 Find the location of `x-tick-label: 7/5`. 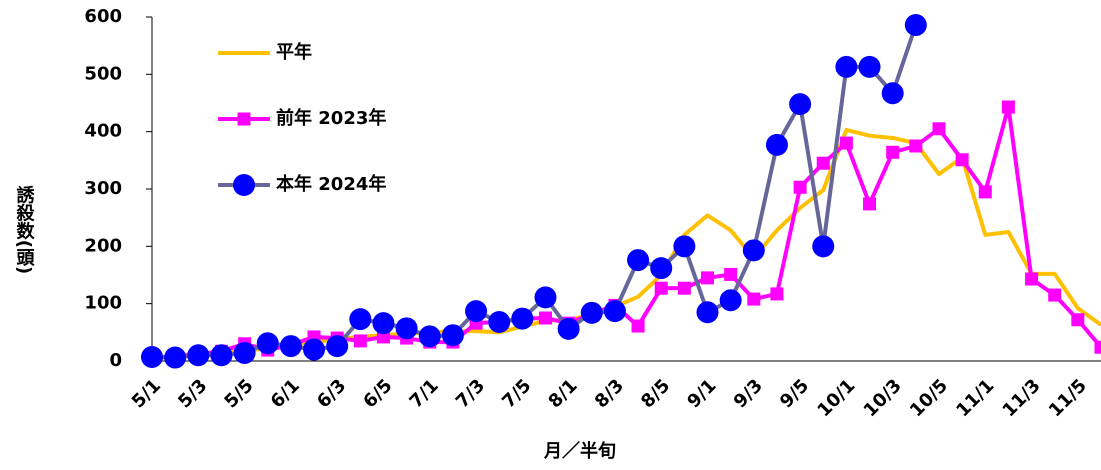

x-tick-label: 7/5 is located at coordinates (516, 393).